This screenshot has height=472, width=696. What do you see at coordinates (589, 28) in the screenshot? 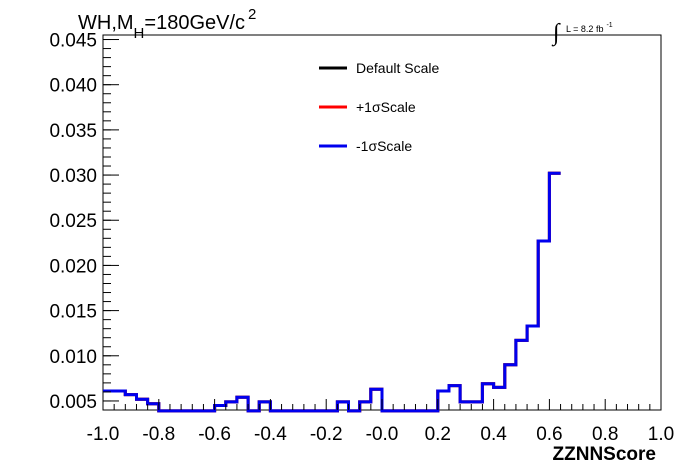
I see `luminosity-label: L = 8.2 fb -1` at bounding box center [589, 28].